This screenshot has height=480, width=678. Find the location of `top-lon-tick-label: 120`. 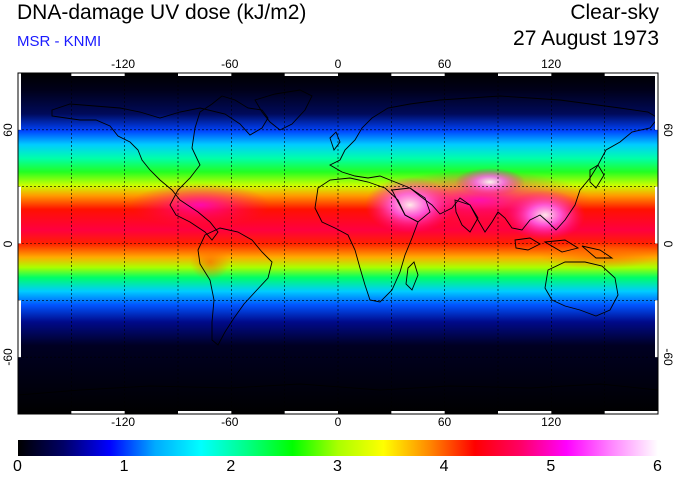

top-lon-tick-label: 120 is located at coordinates (551, 64).